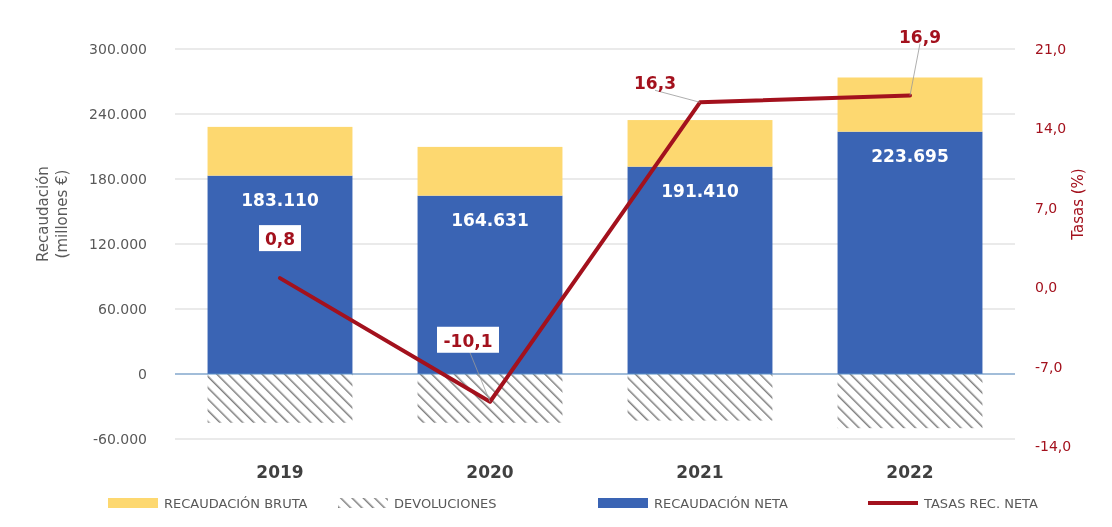 This screenshot has width=1112, height=527. What do you see at coordinates (1046, 207) in the screenshot?
I see `y2-tick-label: 7,0` at bounding box center [1046, 207].